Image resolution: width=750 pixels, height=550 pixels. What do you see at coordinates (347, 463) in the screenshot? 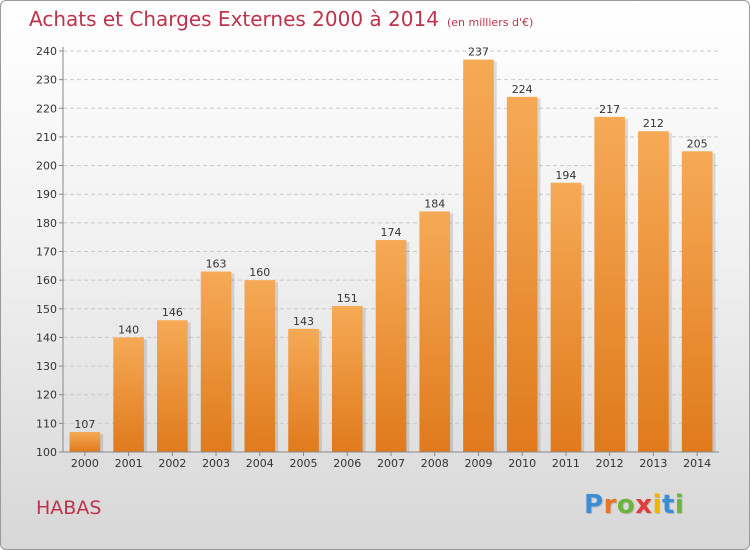
I see `x-tick-label: 2006` at bounding box center [347, 463].